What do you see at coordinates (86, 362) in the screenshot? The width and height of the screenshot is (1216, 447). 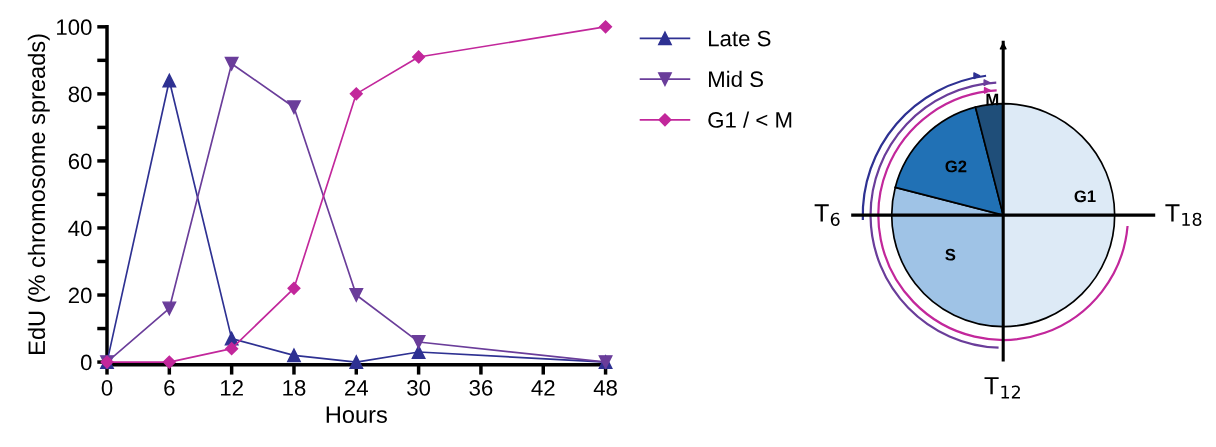 I see `y-tick-label: 0` at bounding box center [86, 362].